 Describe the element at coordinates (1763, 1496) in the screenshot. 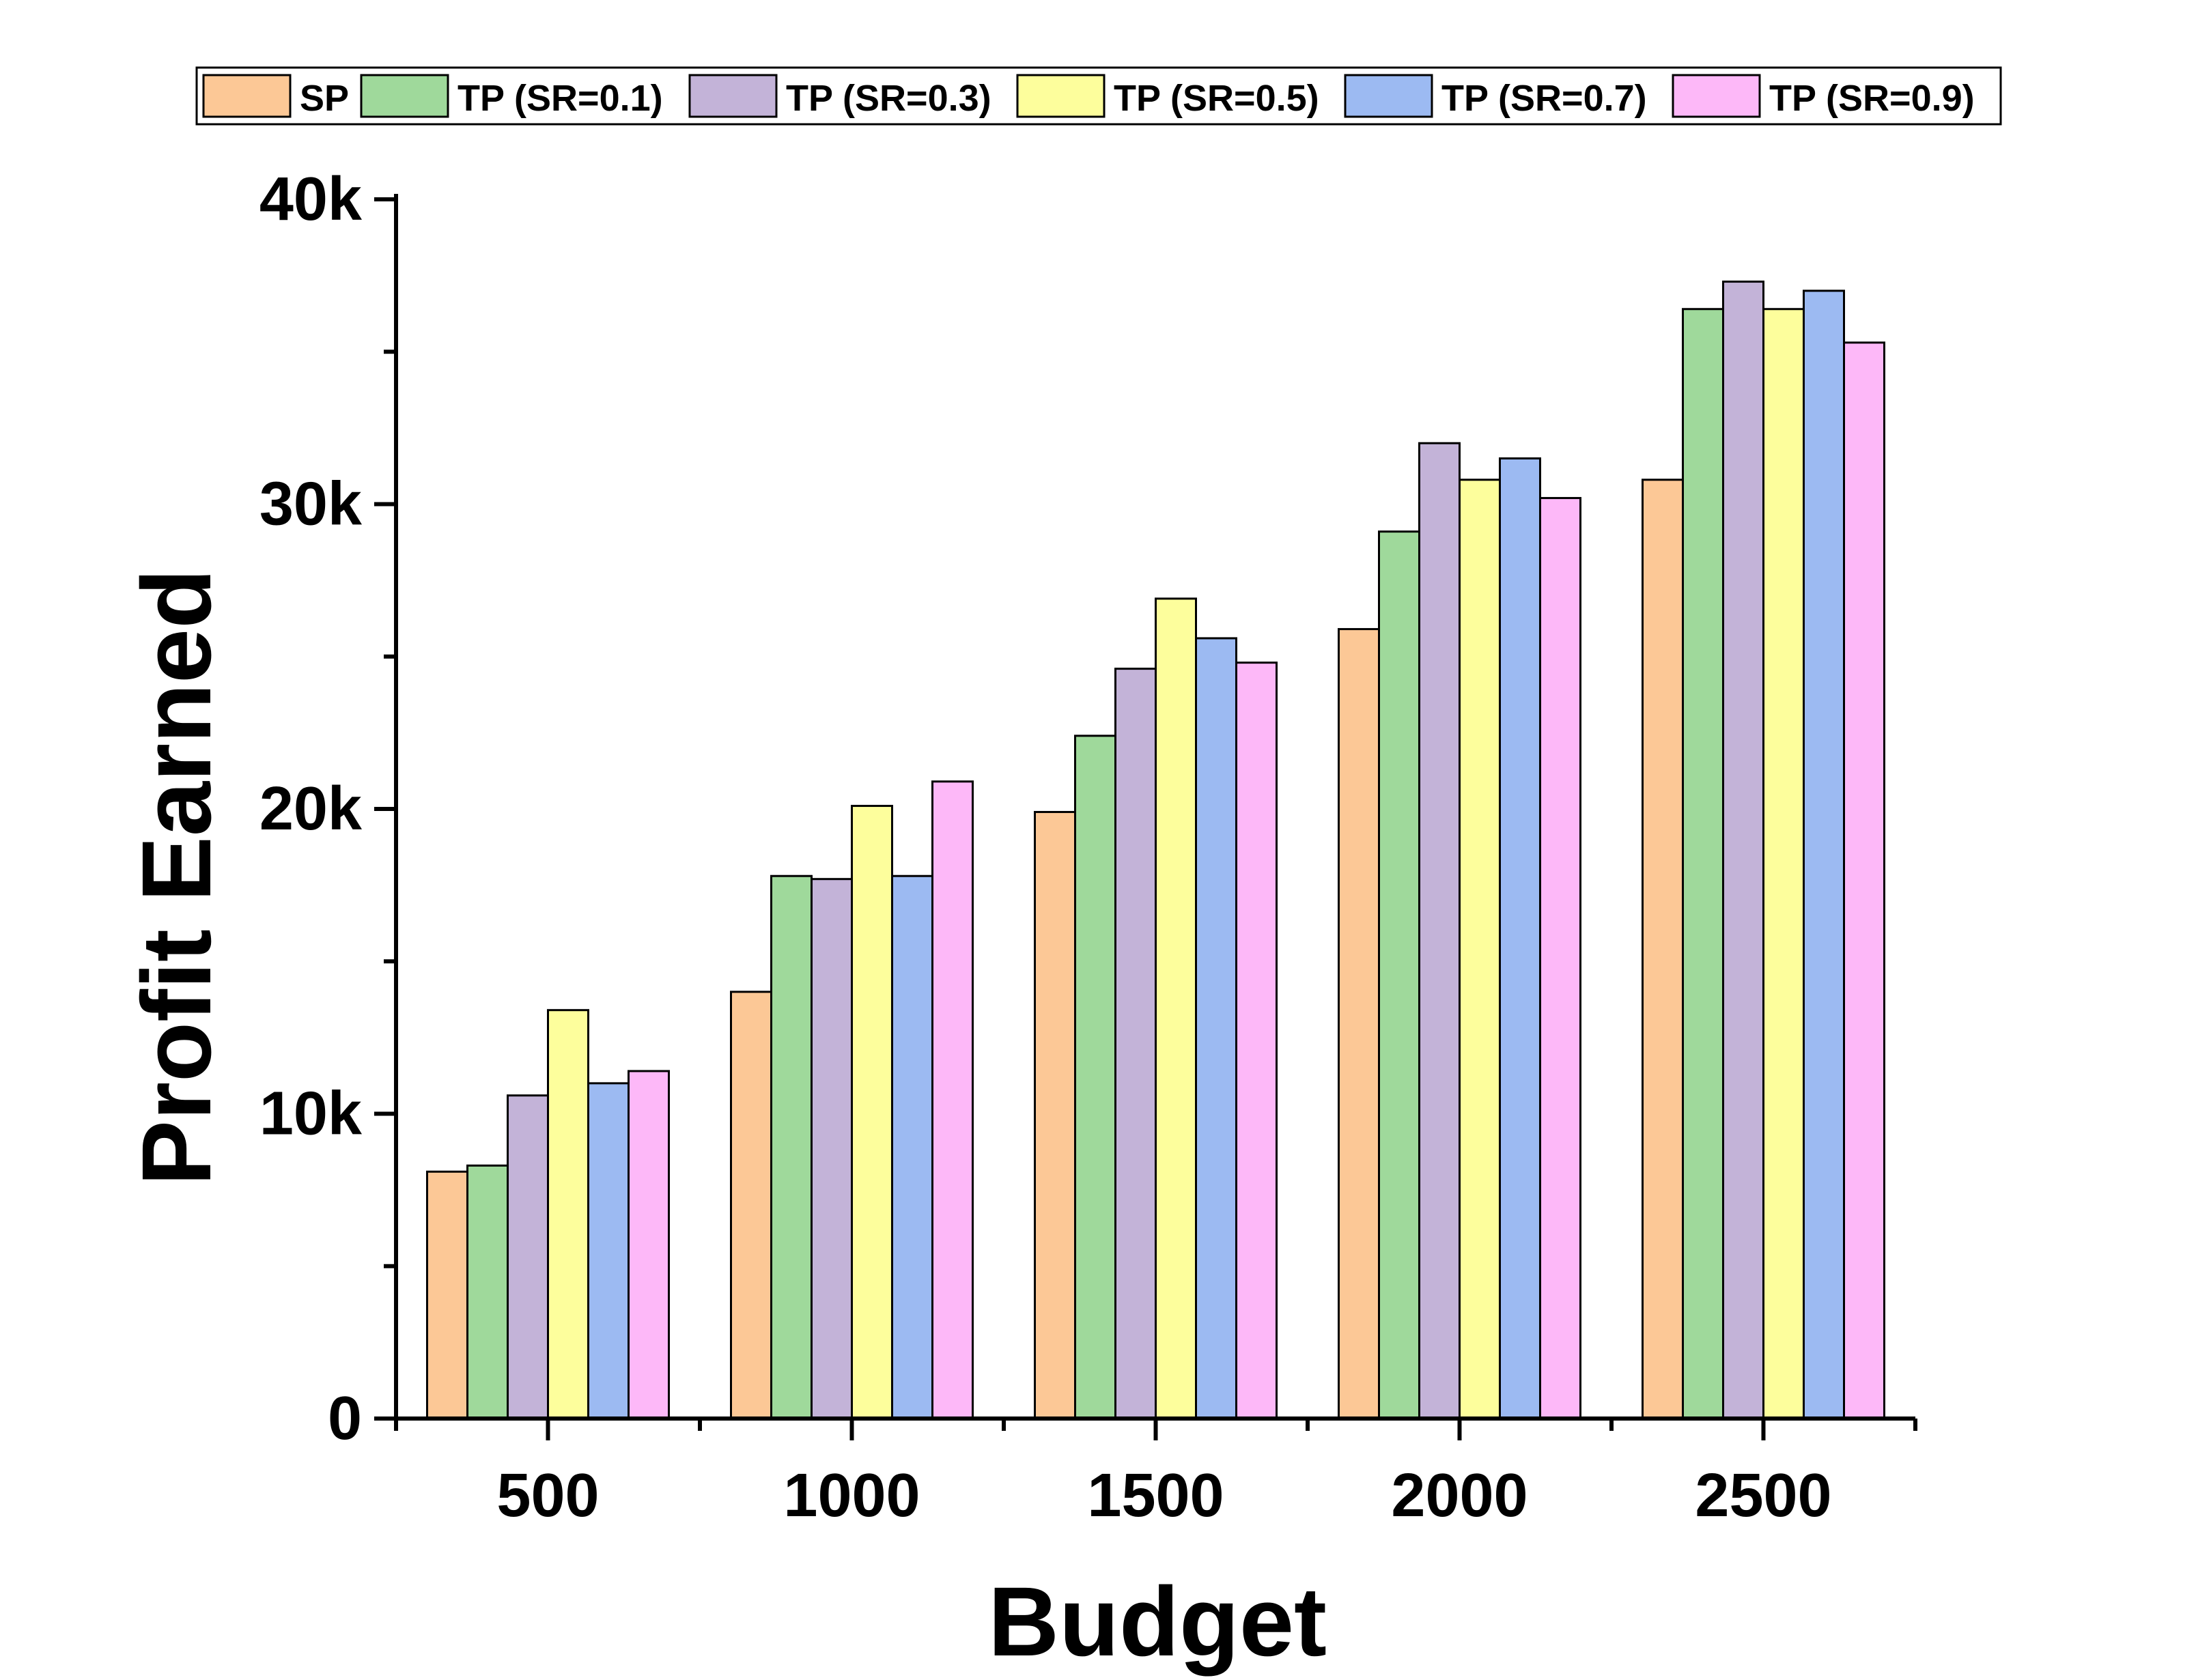

I see `x-tick-label-2500: 2500` at that location.